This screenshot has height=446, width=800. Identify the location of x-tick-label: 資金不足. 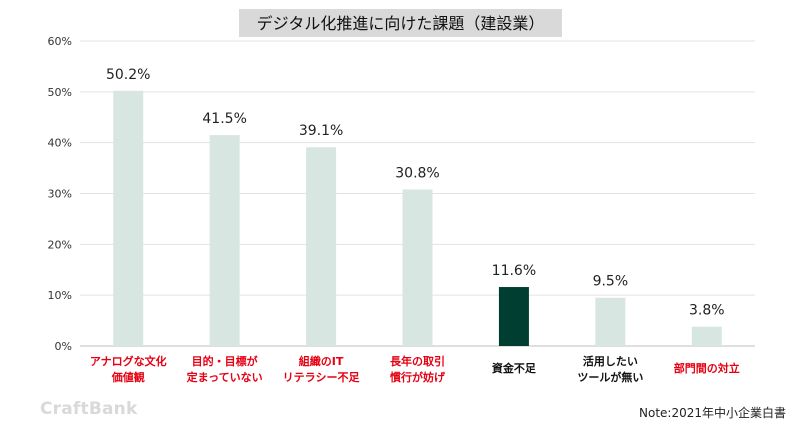
(514, 368).